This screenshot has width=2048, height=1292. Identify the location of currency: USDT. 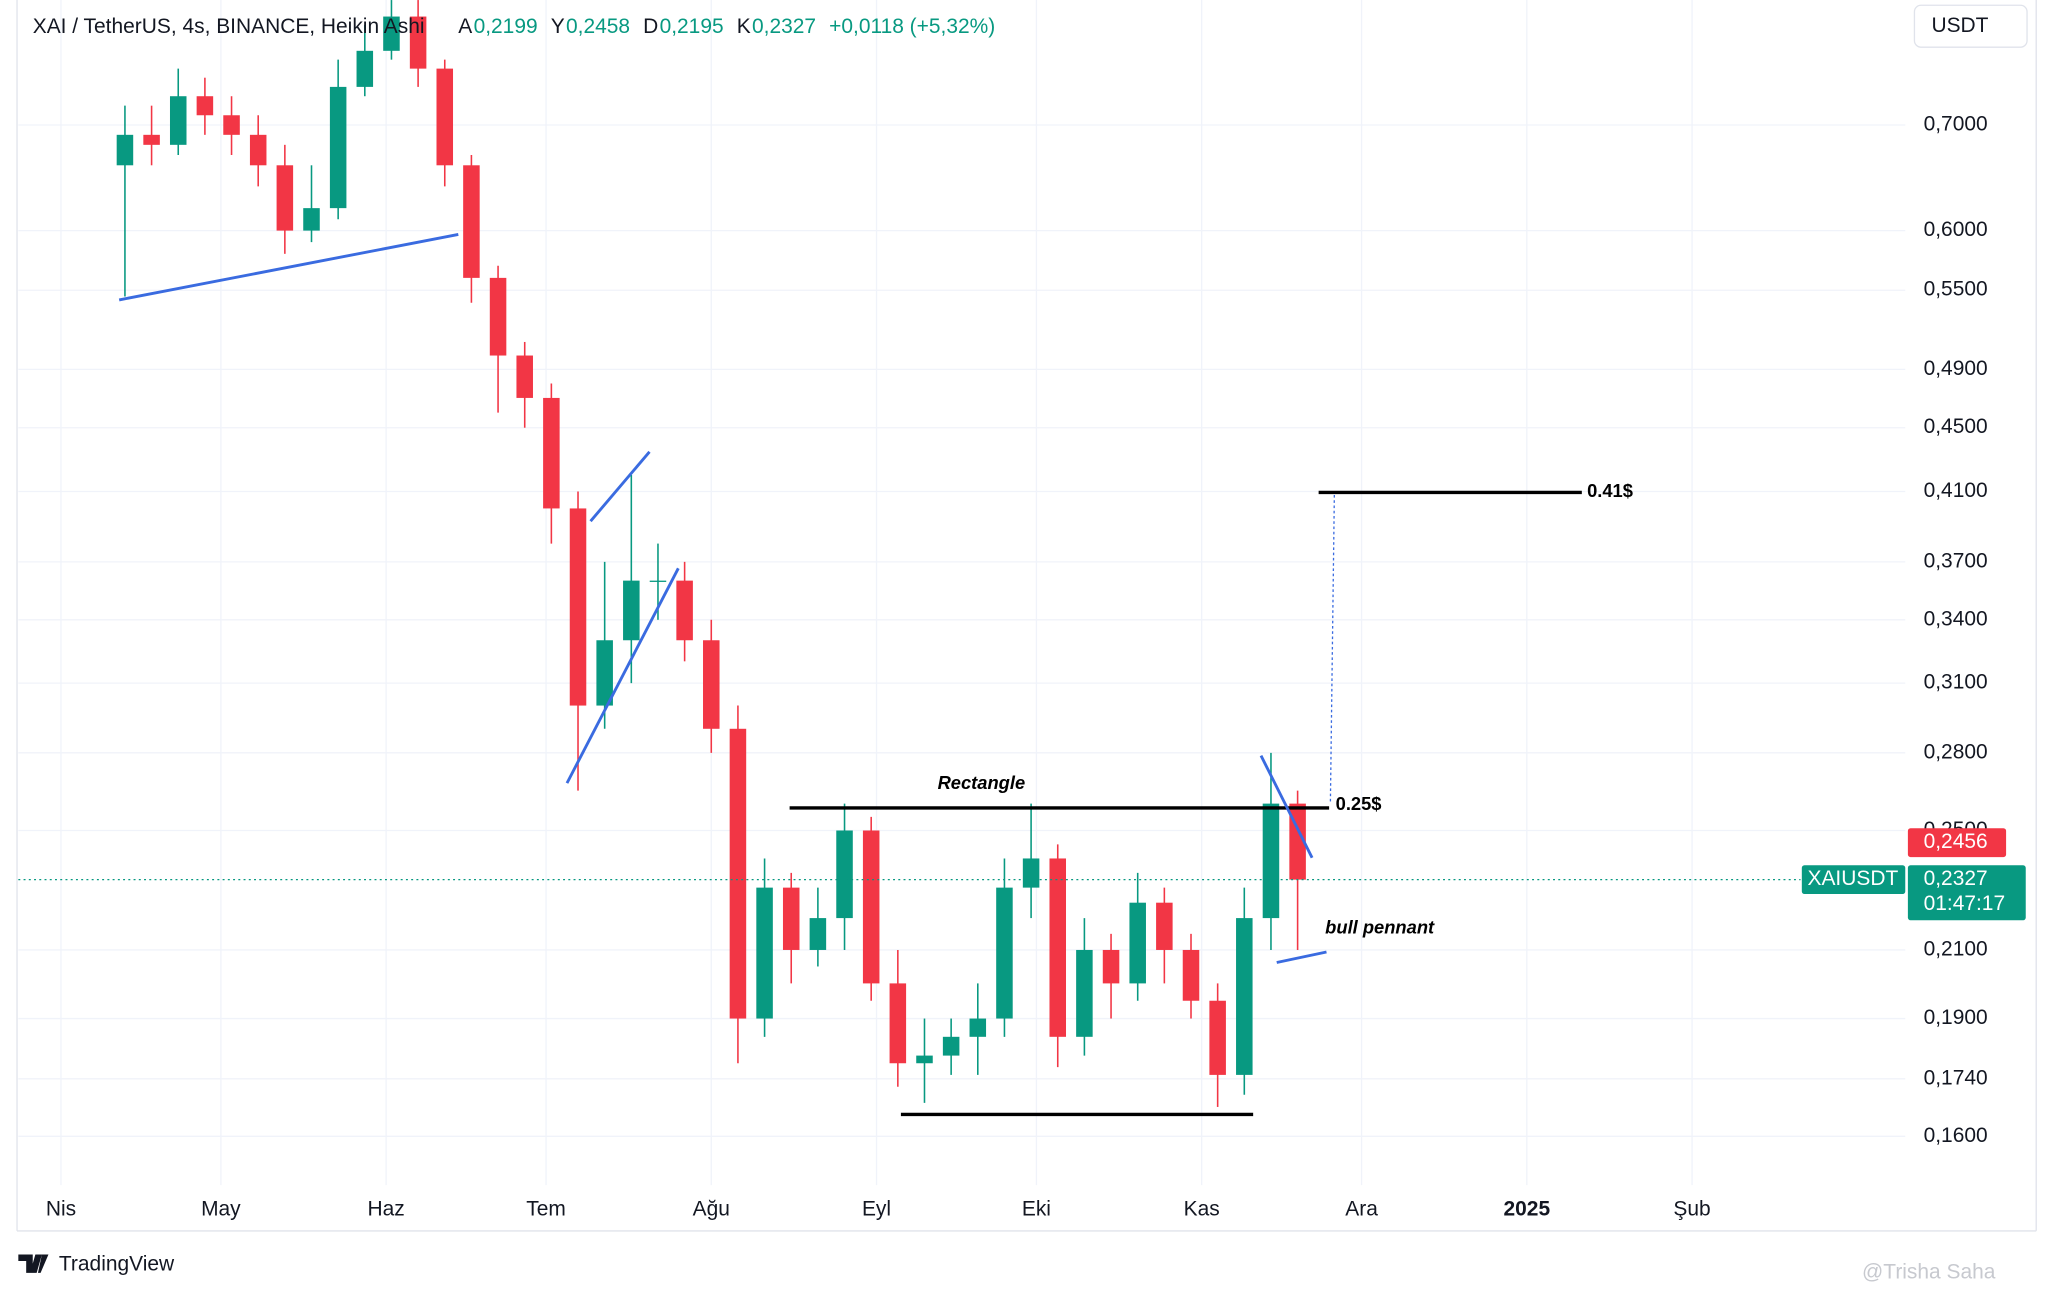
(1959, 25).